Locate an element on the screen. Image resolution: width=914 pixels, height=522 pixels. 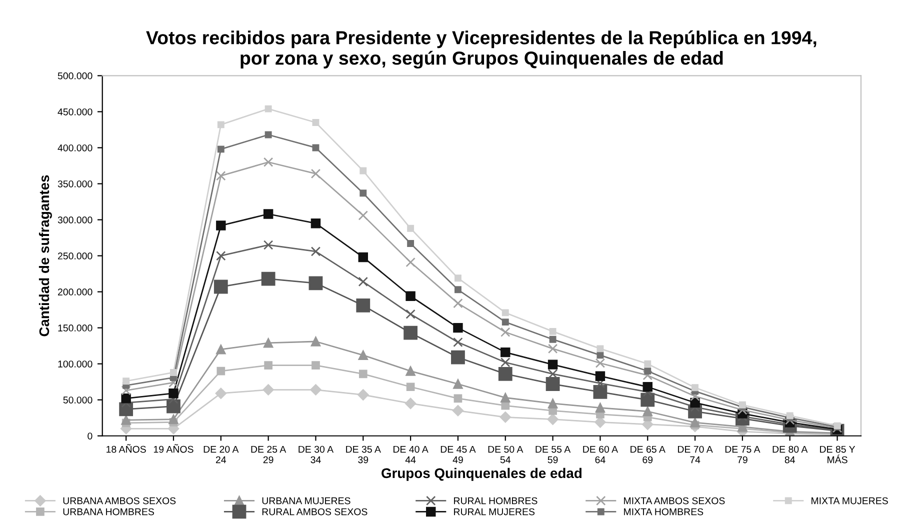
chart-title: Votos recibidos para Presidente y Vicepresidentes de la República en 1994, por zona y sexo, según Grupos Quinquenales de edad is located at coordinates (481, 49).